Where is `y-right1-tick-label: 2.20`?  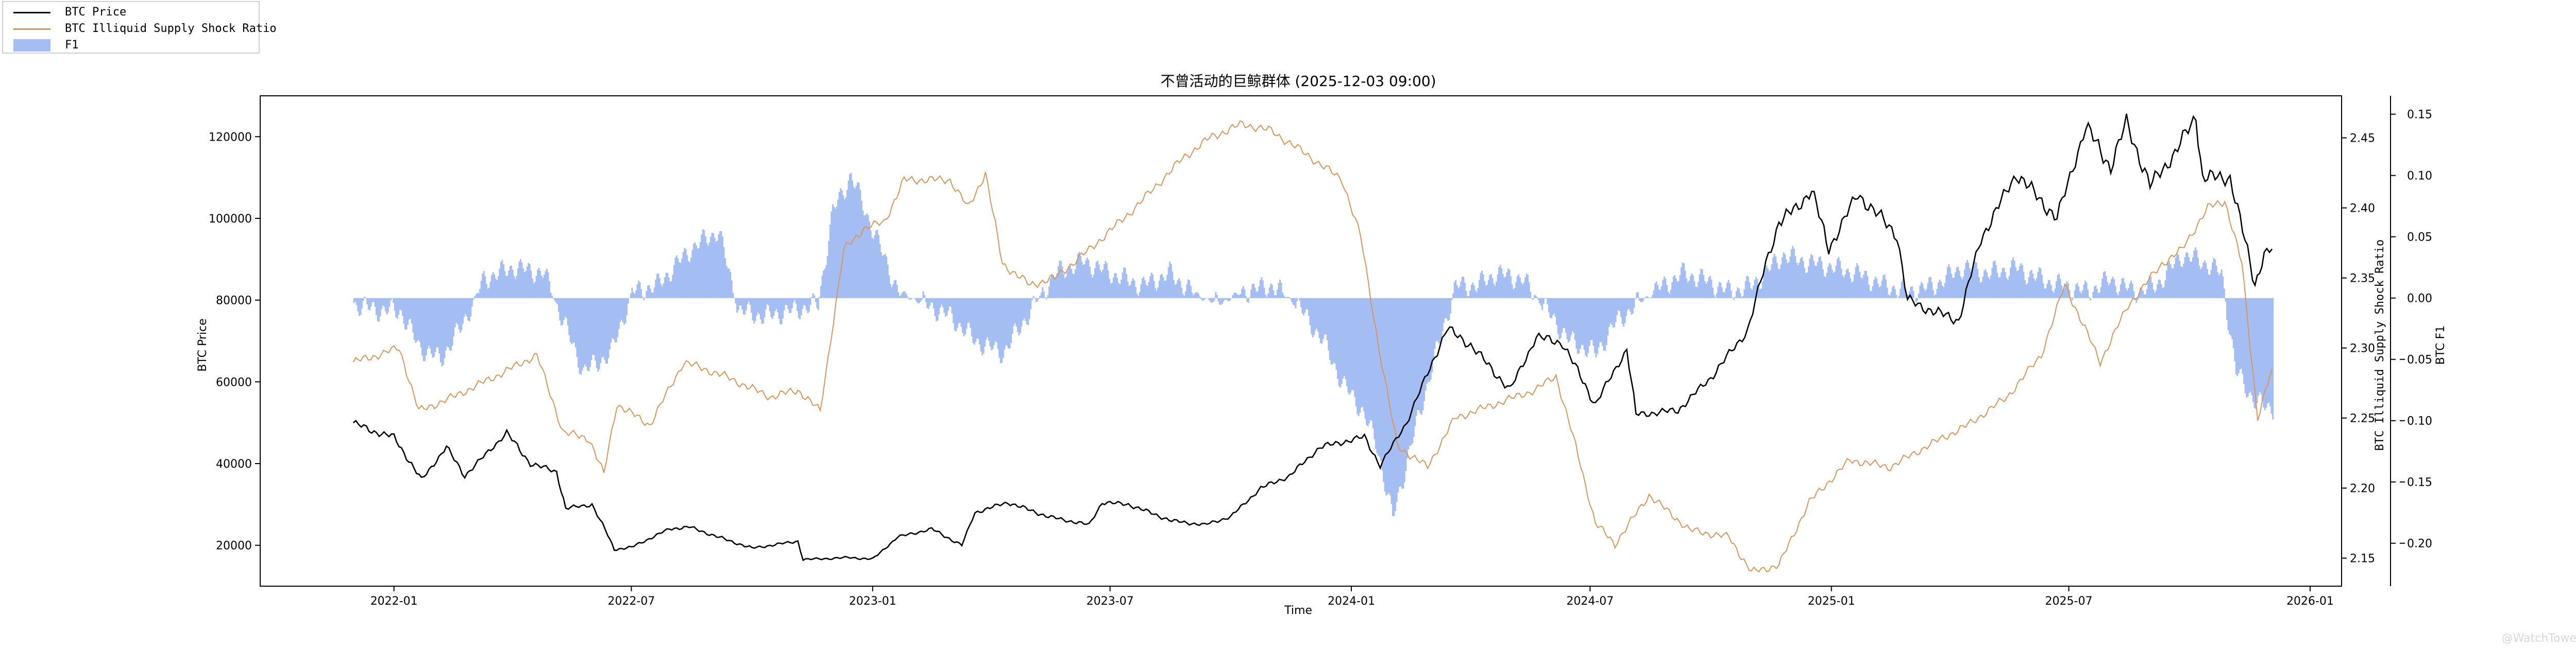
y-right1-tick-label: 2.20 is located at coordinates (2362, 489).